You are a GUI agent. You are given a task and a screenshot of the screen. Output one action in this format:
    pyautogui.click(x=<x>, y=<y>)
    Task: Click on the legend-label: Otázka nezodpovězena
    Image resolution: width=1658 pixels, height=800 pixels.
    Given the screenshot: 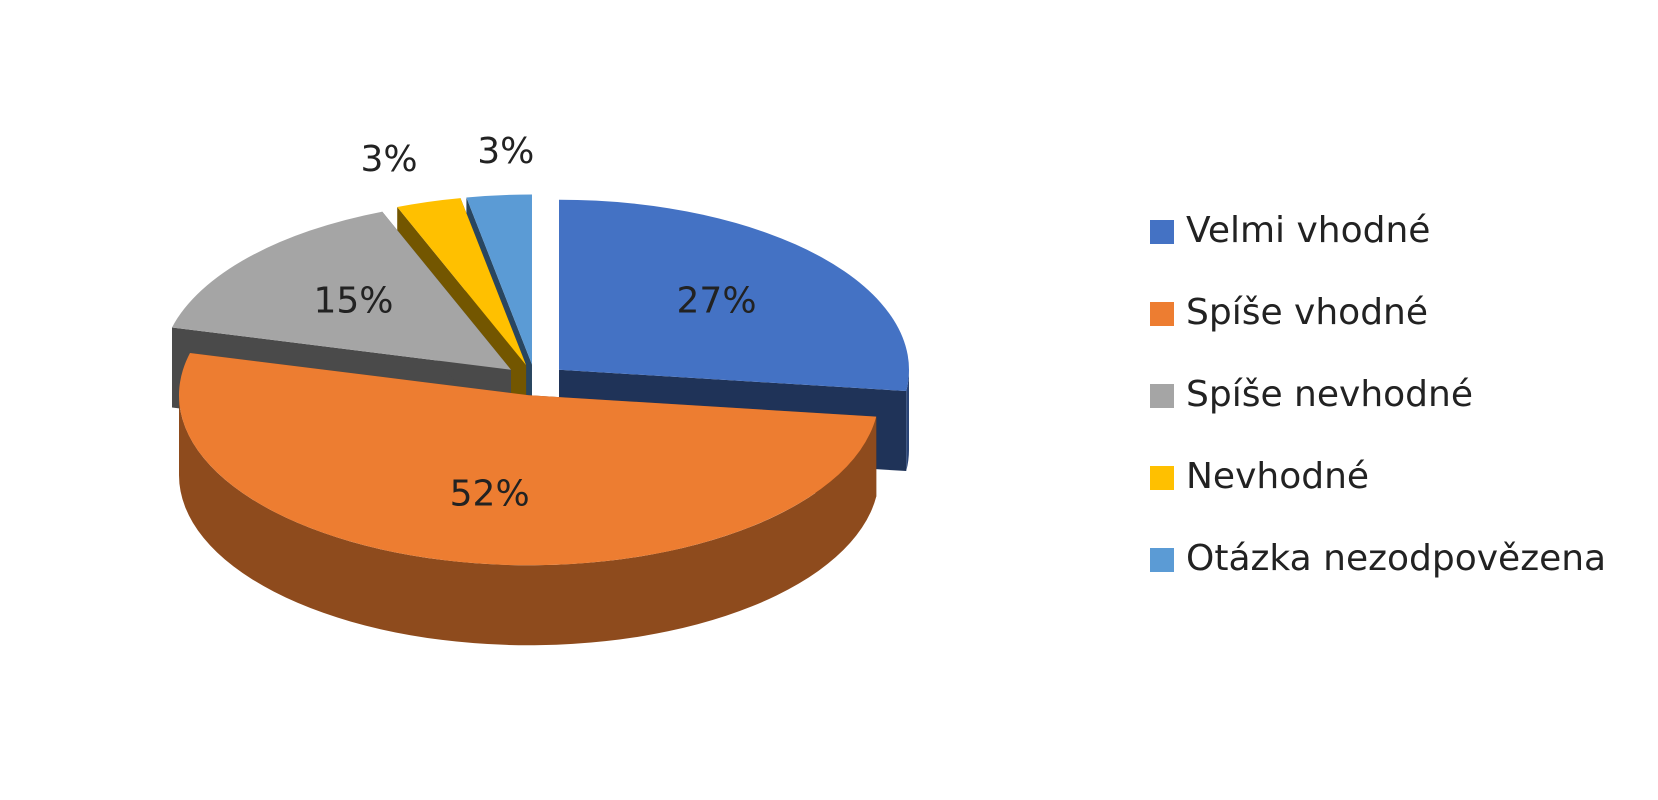 What is the action you would take?
    pyautogui.click(x=1396, y=558)
    